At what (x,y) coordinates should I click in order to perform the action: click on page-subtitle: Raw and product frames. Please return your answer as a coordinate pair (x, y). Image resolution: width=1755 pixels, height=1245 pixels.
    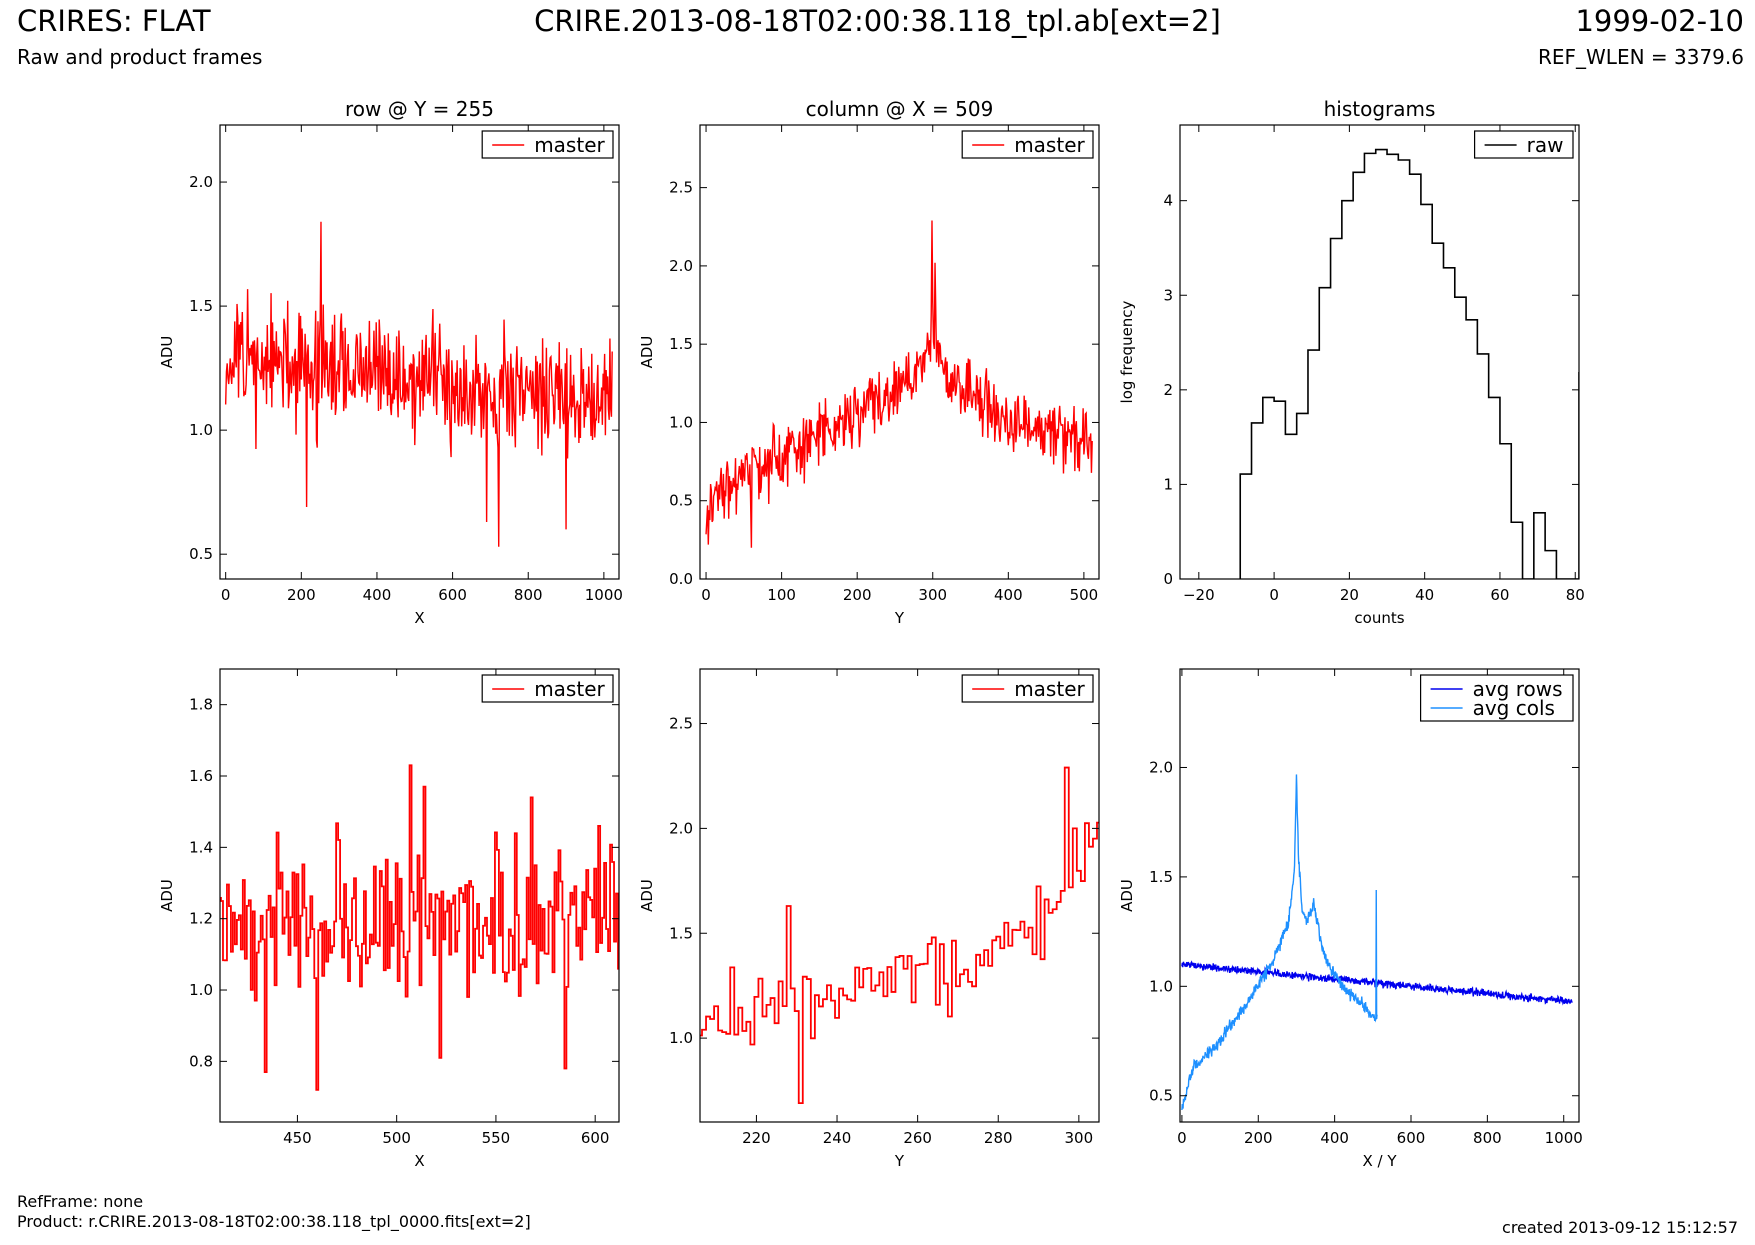
    Looking at the image, I should click on (140, 57).